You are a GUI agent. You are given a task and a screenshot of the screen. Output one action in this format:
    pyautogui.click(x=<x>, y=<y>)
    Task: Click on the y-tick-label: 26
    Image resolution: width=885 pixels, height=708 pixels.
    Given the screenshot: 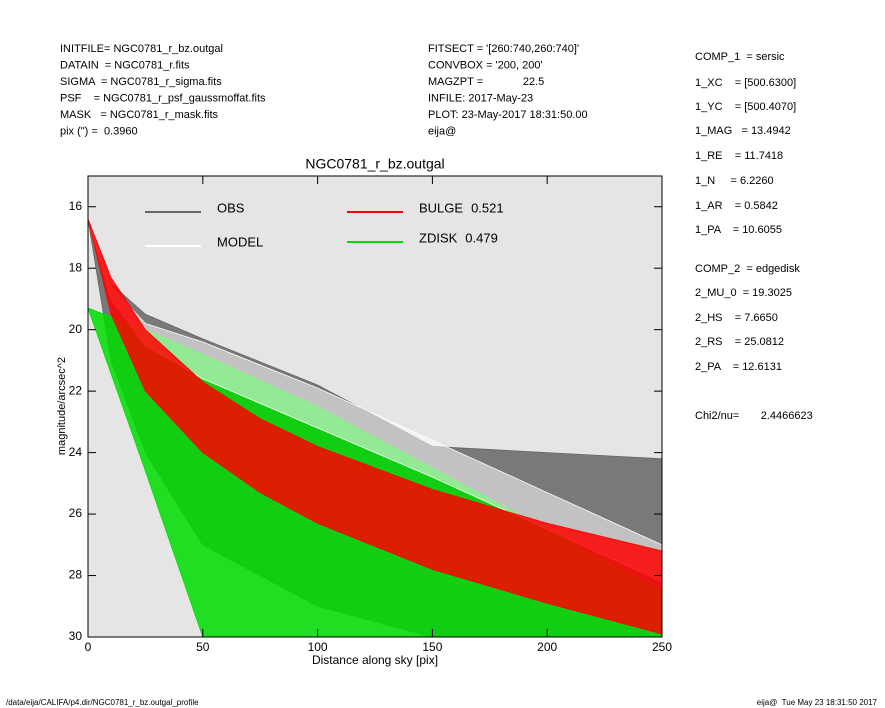 What is the action you would take?
    pyautogui.click(x=76, y=513)
    